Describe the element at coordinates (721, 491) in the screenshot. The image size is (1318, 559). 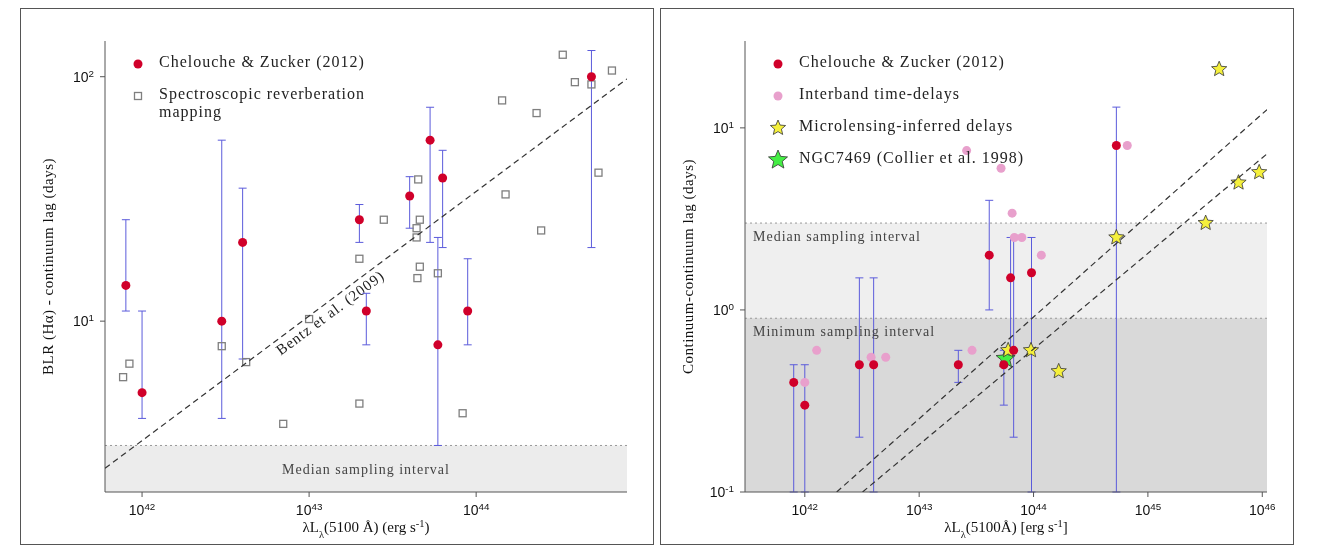
I see `y-tick-label: 10$^{-1}$` at that location.